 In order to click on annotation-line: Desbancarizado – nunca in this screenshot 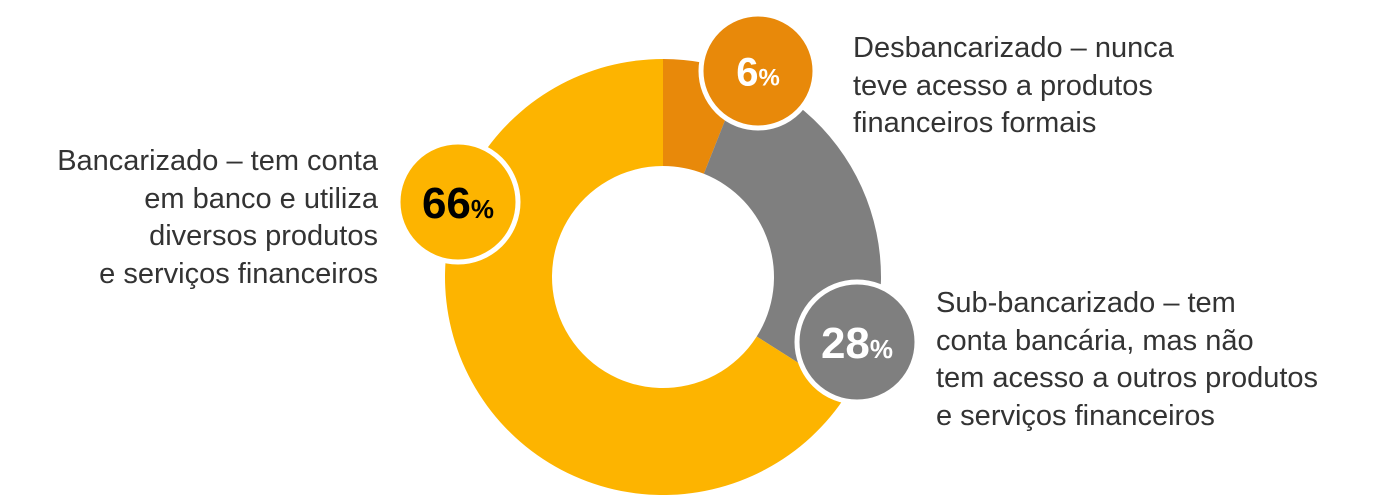, I will do `click(1013, 48)`.